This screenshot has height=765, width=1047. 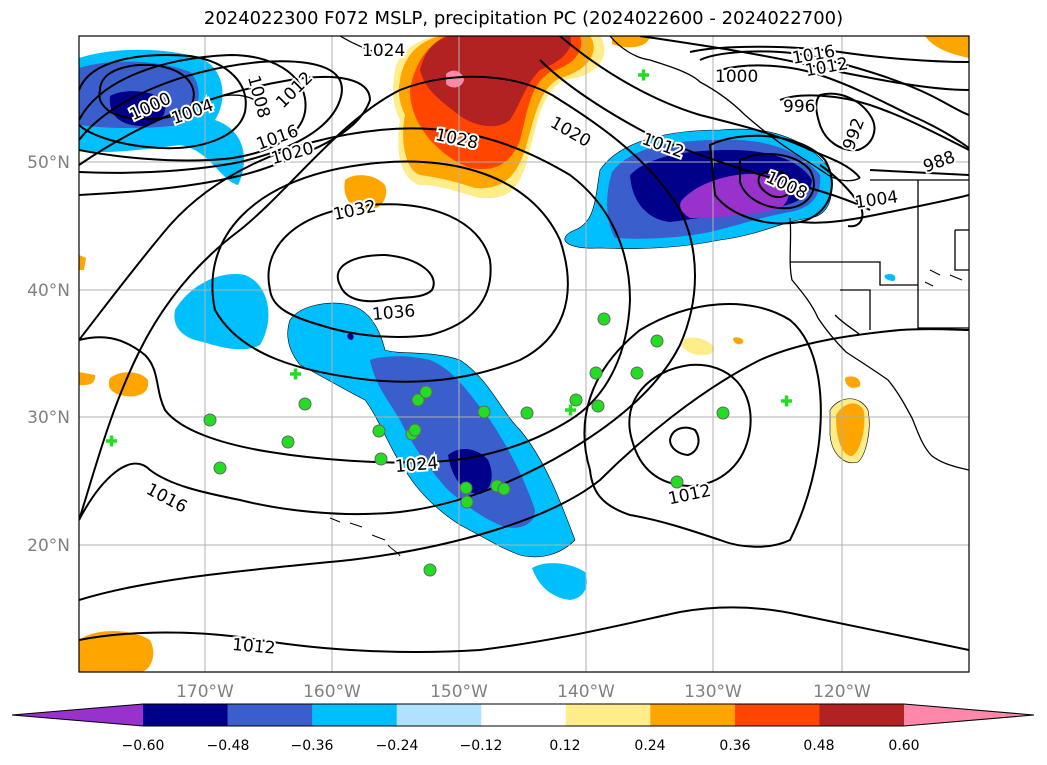 What do you see at coordinates (713, 692) in the screenshot?
I see `lon-label: 130°W` at bounding box center [713, 692].